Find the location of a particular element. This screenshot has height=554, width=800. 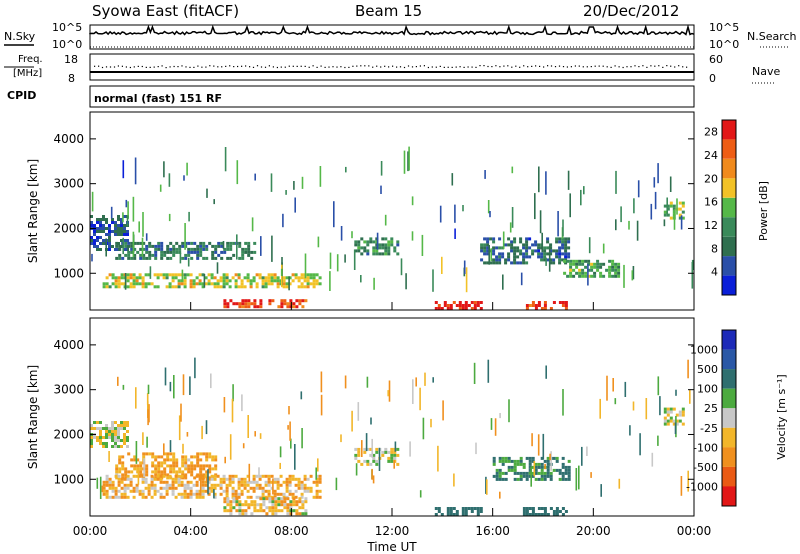

velocity-colorbar-swatch is located at coordinates (729, 457).